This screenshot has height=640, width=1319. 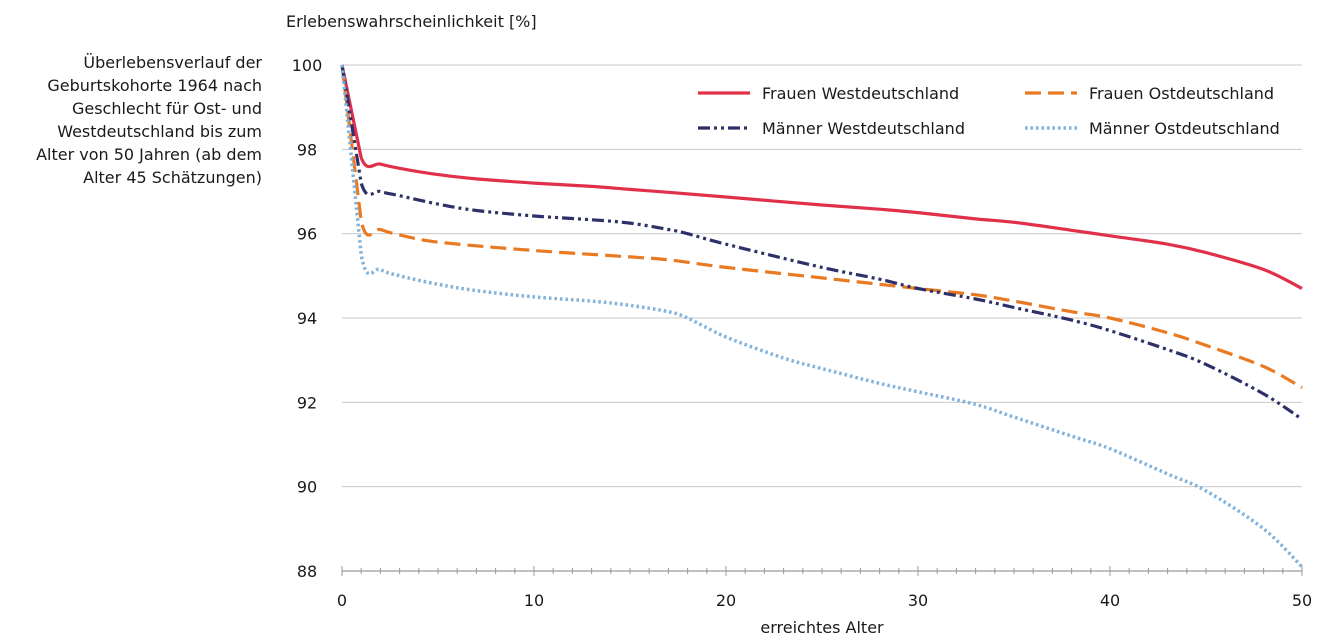 I want to click on caption-line: Alter von 50 Jahren (ab dem, so click(x=149, y=154).